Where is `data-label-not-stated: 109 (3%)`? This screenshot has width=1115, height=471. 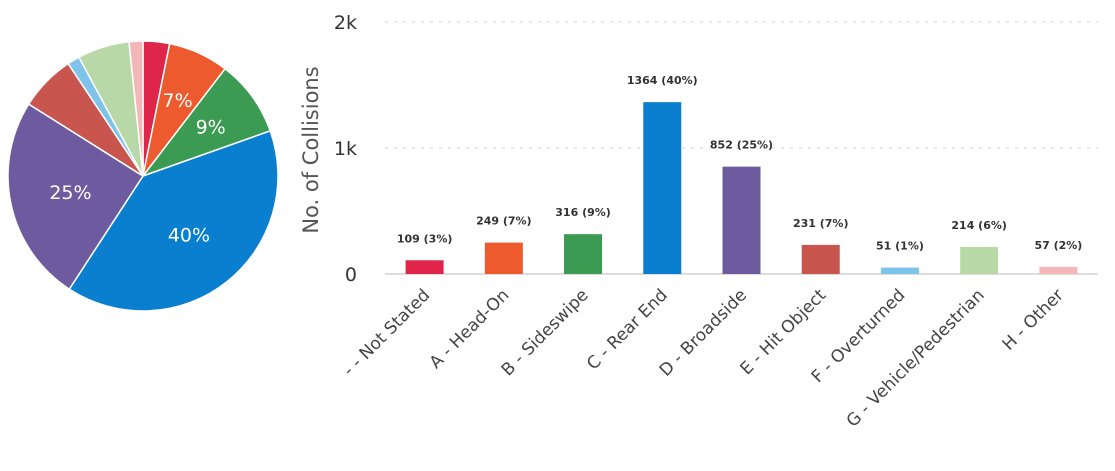
data-label-not-stated: 109 (3%) is located at coordinates (425, 238).